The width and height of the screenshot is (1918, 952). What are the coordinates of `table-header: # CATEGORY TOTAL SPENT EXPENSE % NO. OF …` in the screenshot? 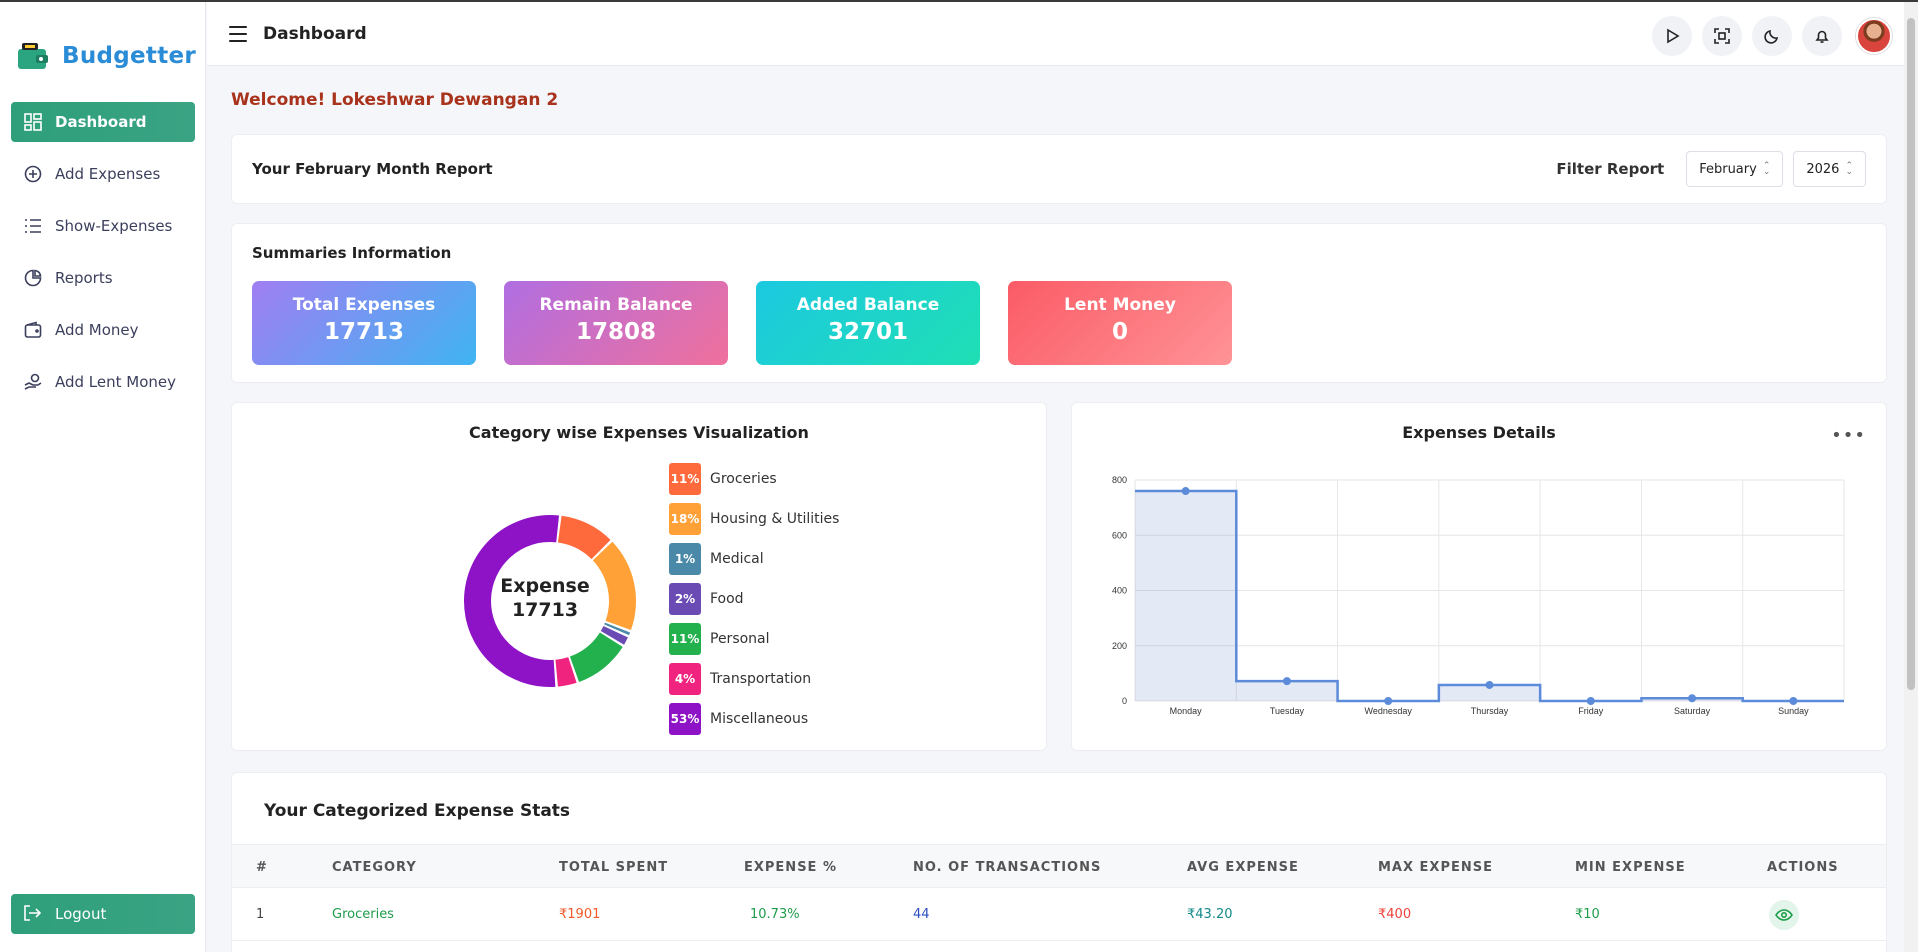 It's located at (1059, 866).